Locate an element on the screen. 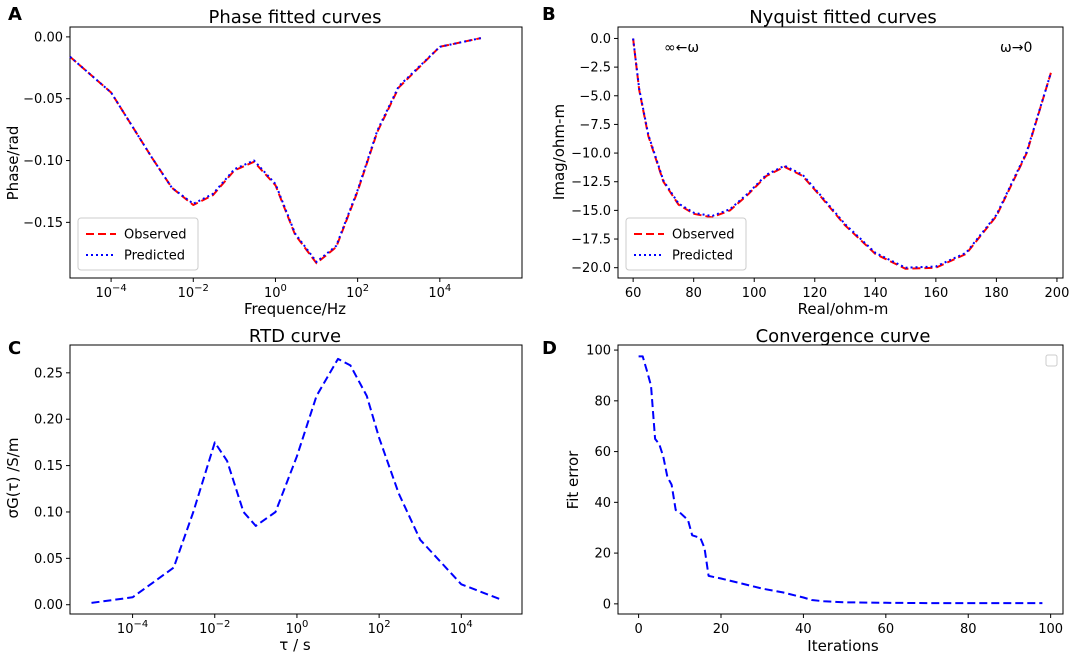 This screenshot has width=1072, height=657. panel-a-ytick-label: −0.10 is located at coordinates (43, 161).